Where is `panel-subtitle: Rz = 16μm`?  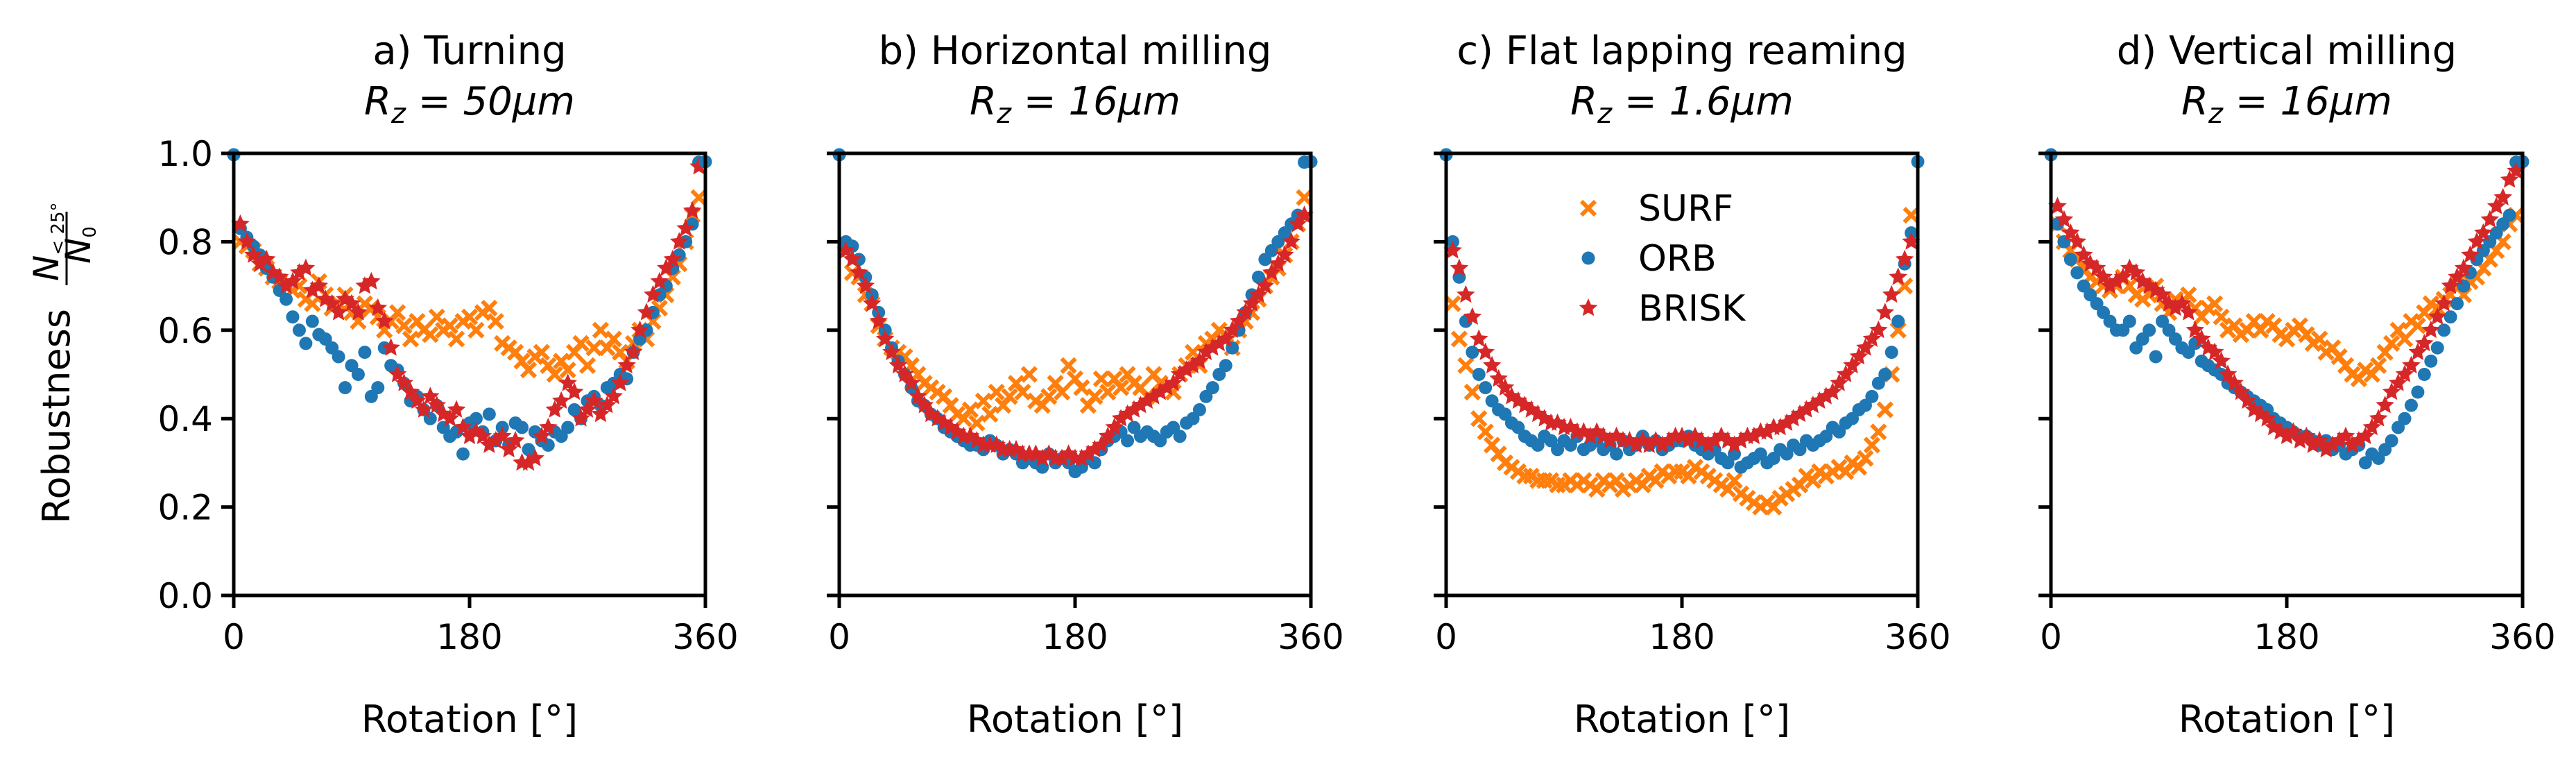
panel-subtitle: Rz = 16μm is located at coordinates (1075, 104).